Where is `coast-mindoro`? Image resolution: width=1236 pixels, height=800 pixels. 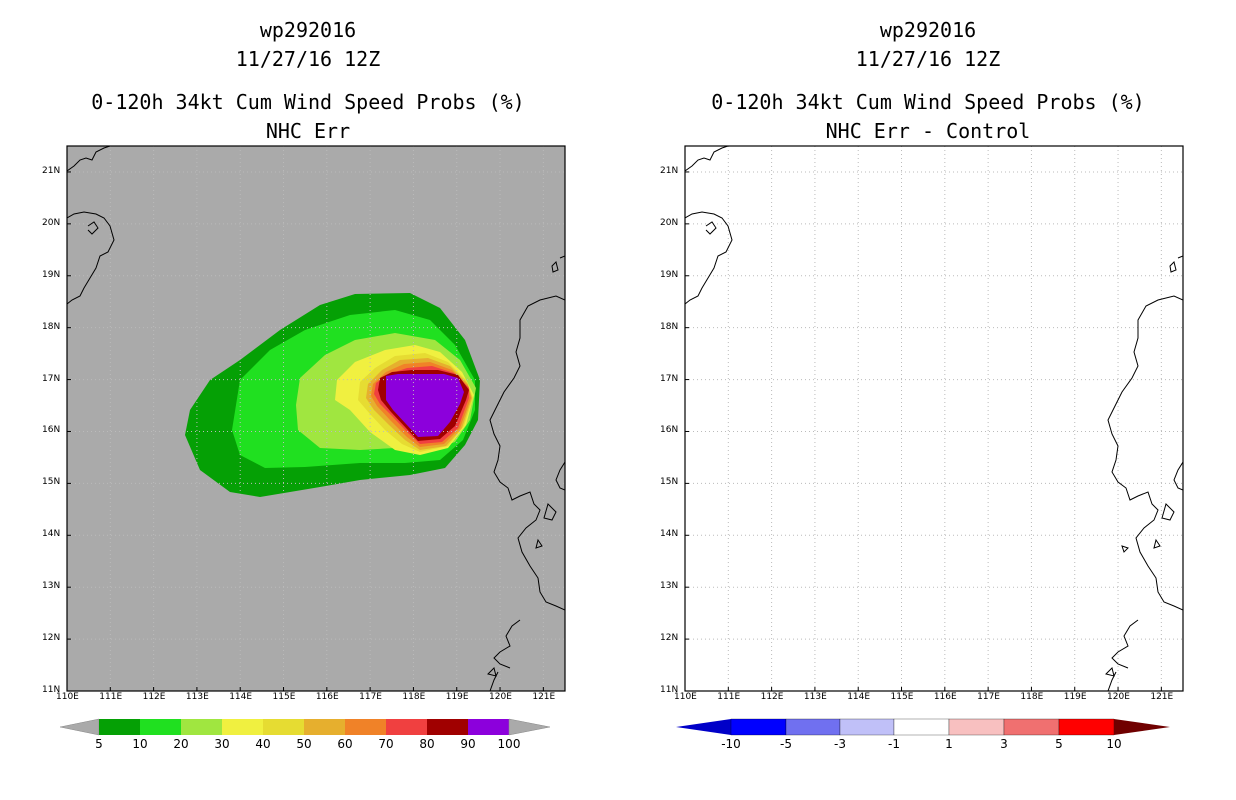 coast-mindoro is located at coordinates (550, 505).